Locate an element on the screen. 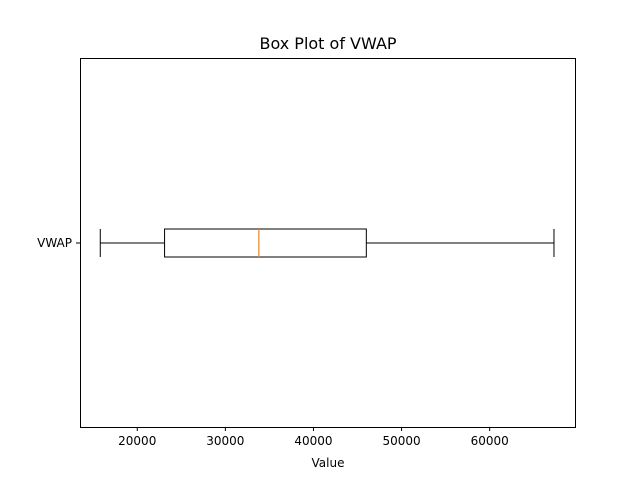 The height and width of the screenshot is (484, 640). x-axis-label: Value is located at coordinates (328, 463).